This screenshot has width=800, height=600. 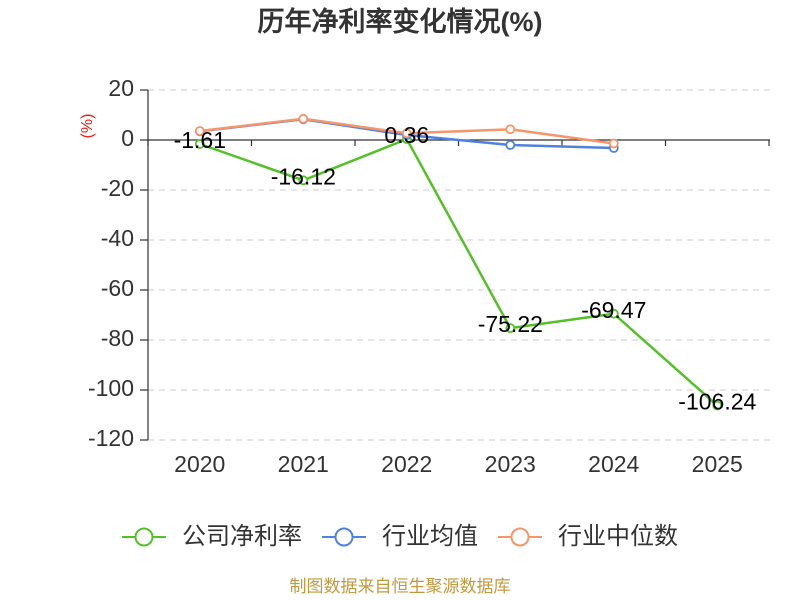 I want to click on company-net-margin-value-label: 0.36, so click(x=406, y=135).